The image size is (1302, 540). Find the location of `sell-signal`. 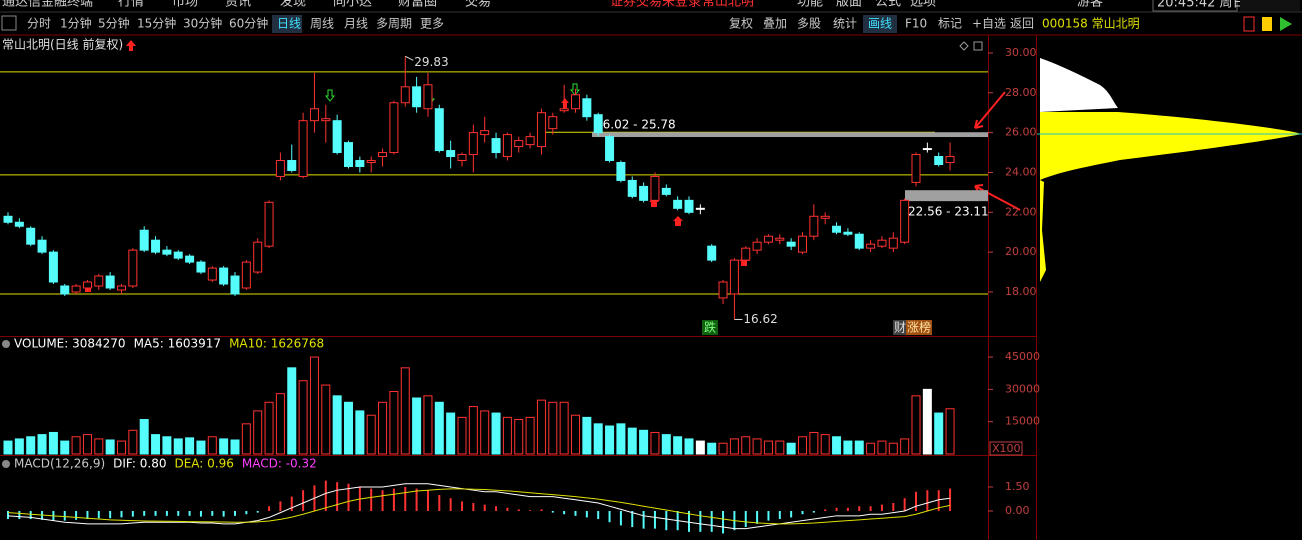

sell-signal is located at coordinates (330, 95).